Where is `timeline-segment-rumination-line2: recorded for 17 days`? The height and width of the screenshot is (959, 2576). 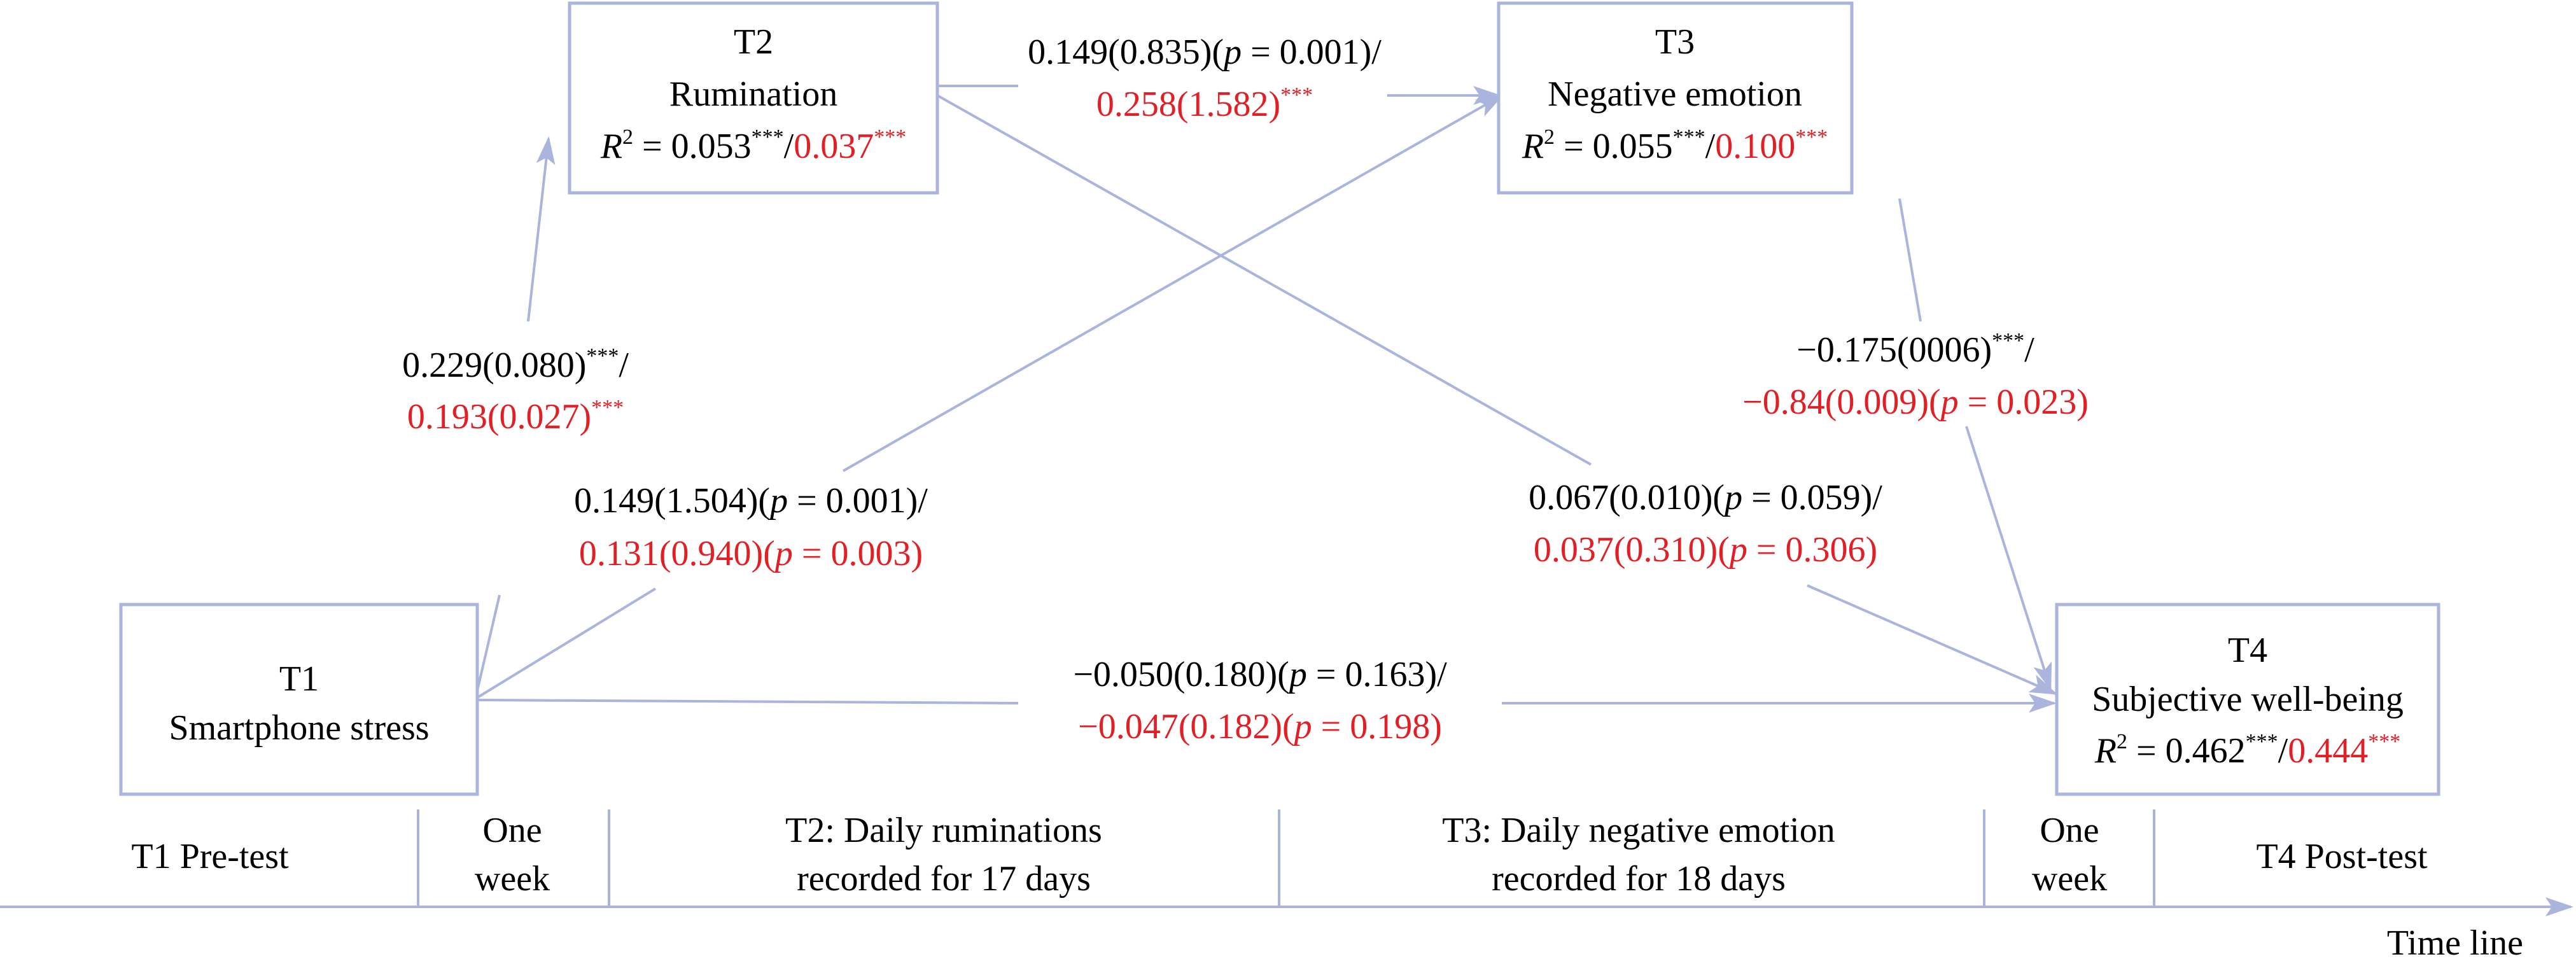
timeline-segment-rumination-line2: recorded for 17 days is located at coordinates (944, 879).